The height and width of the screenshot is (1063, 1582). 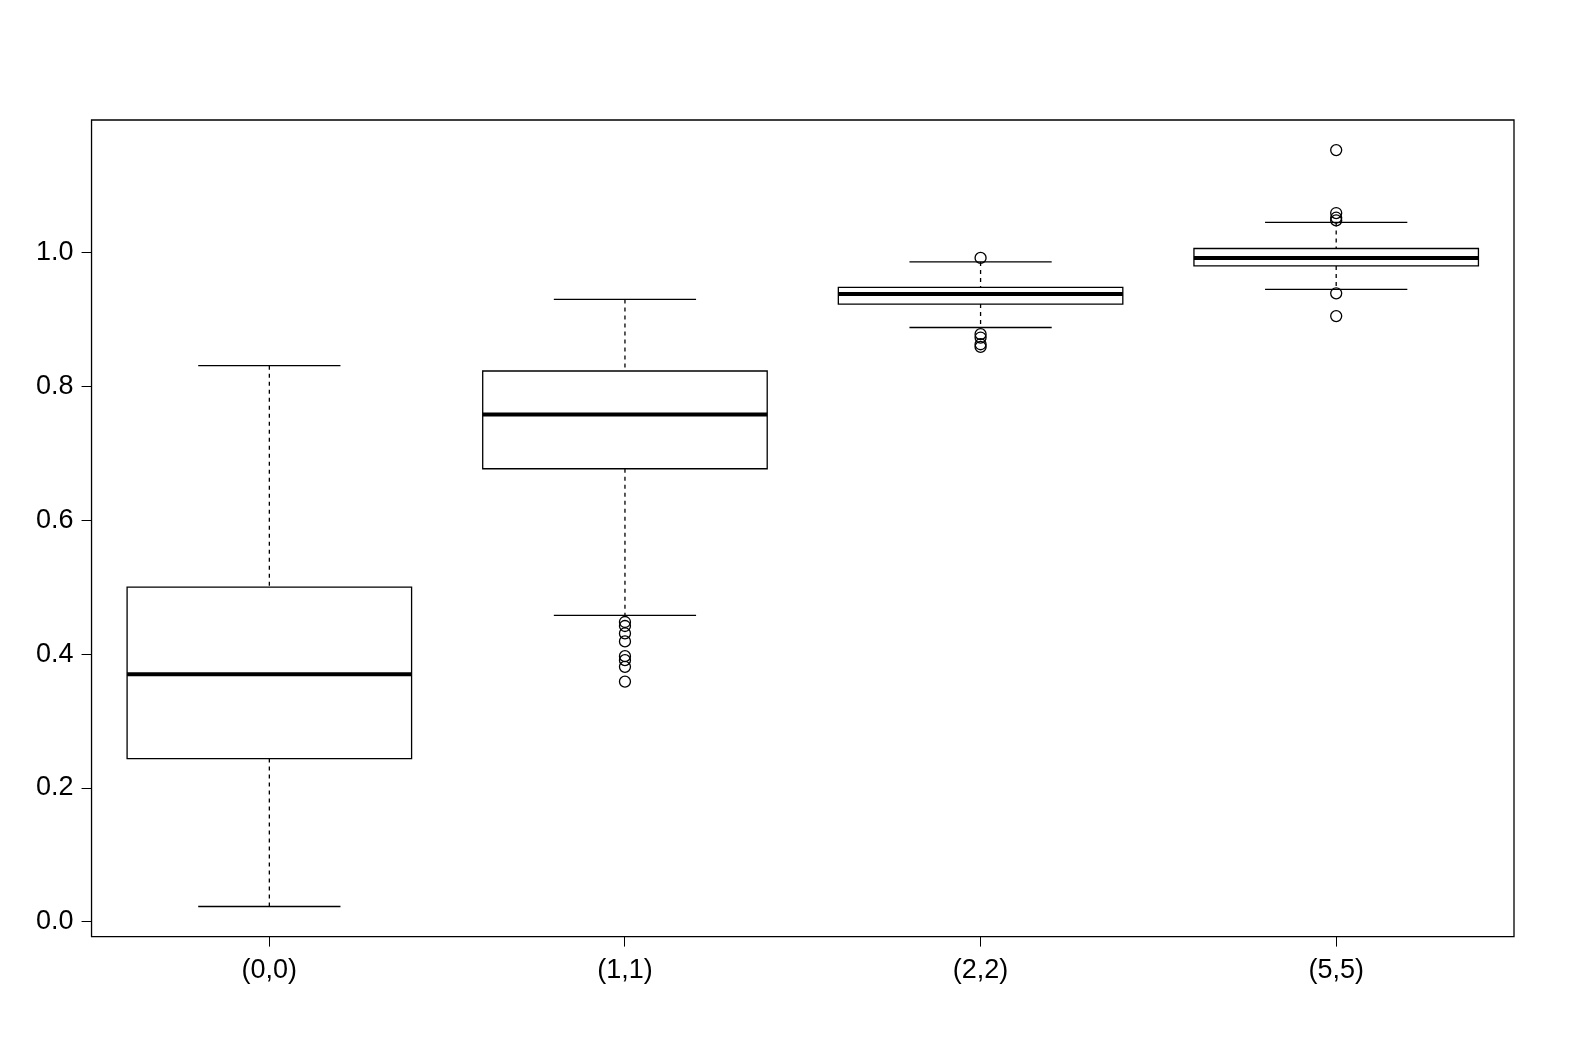 I want to click on x-tick-label: (5,5), so click(x=1336, y=969).